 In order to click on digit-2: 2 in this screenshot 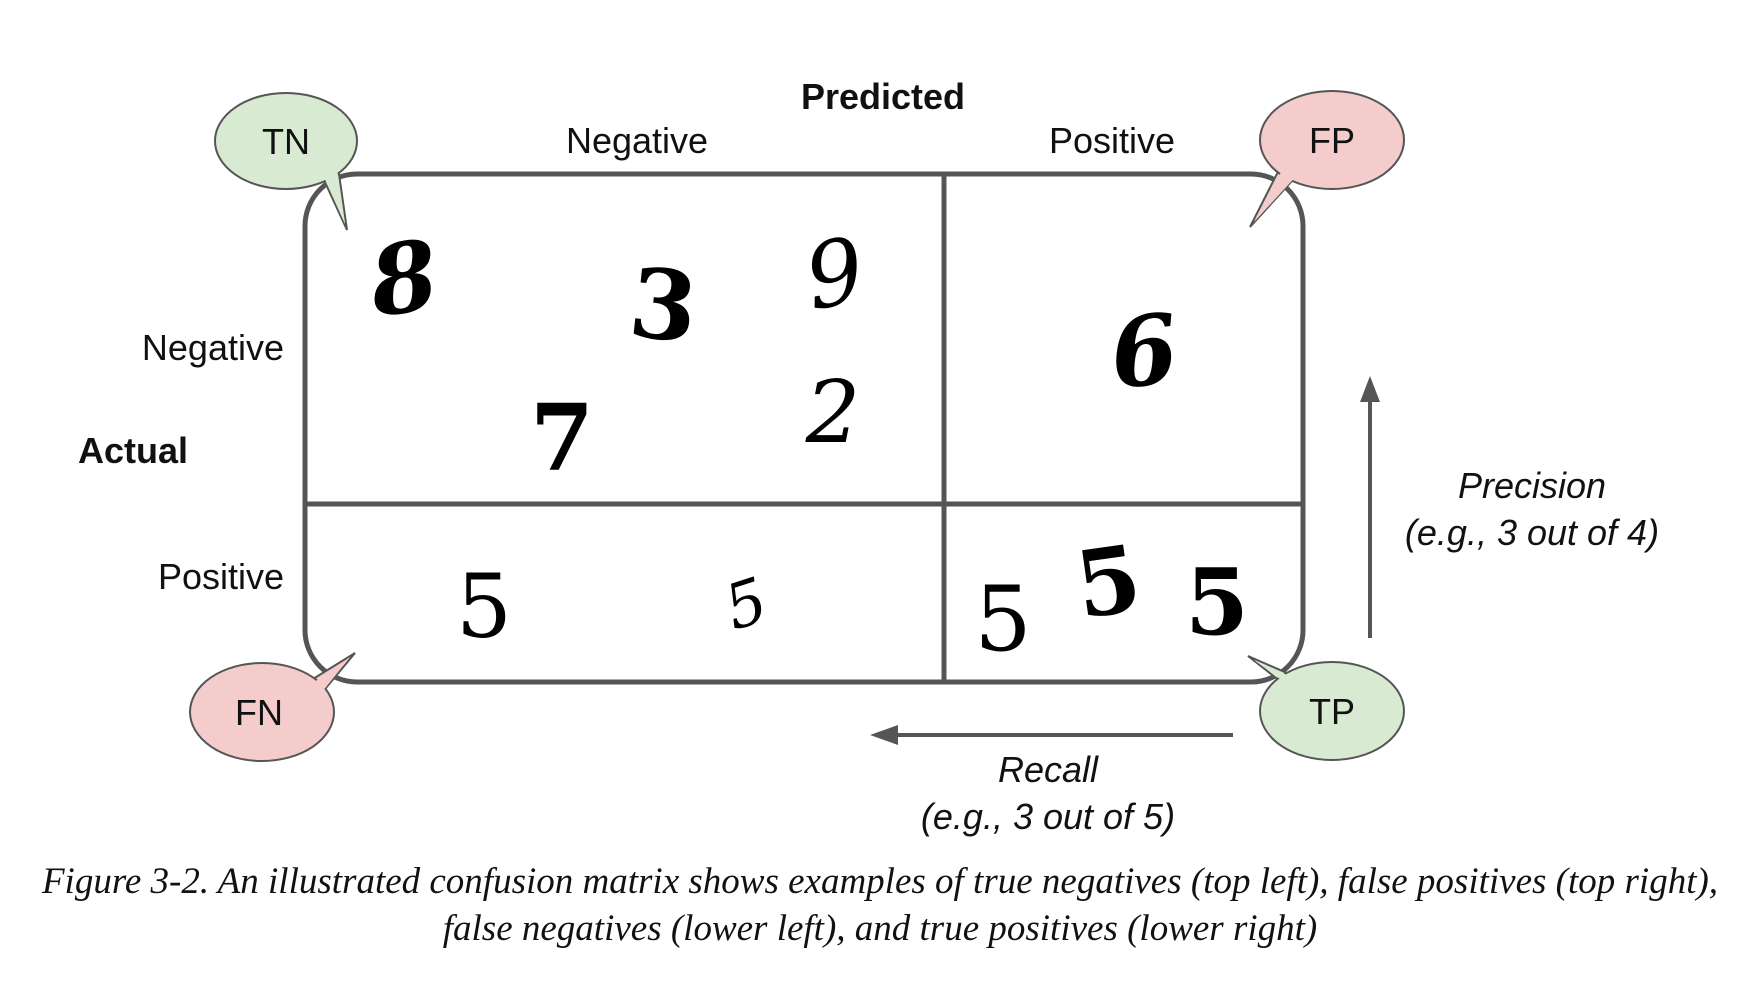, I will do `click(833, 413)`.